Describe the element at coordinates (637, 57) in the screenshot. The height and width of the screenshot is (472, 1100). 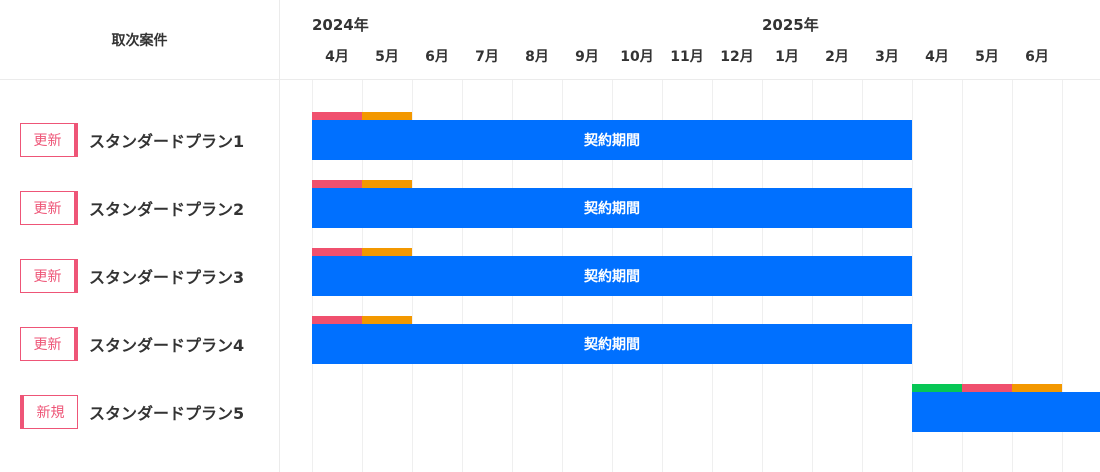
I see `month-label: 10月` at that location.